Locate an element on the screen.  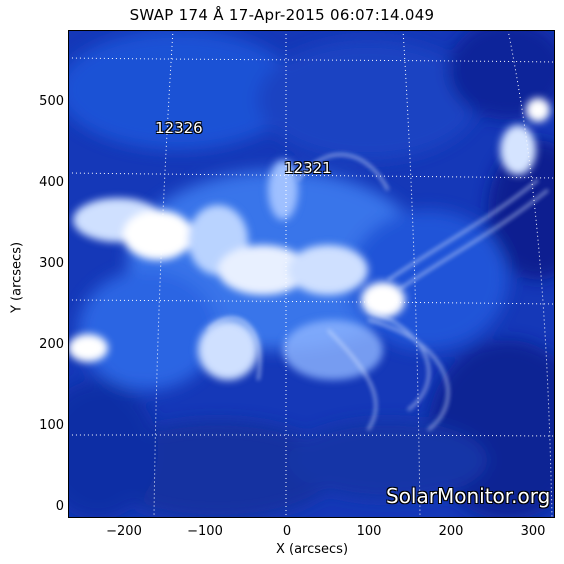
watermark: SolarMonitor.org is located at coordinates (468, 496).